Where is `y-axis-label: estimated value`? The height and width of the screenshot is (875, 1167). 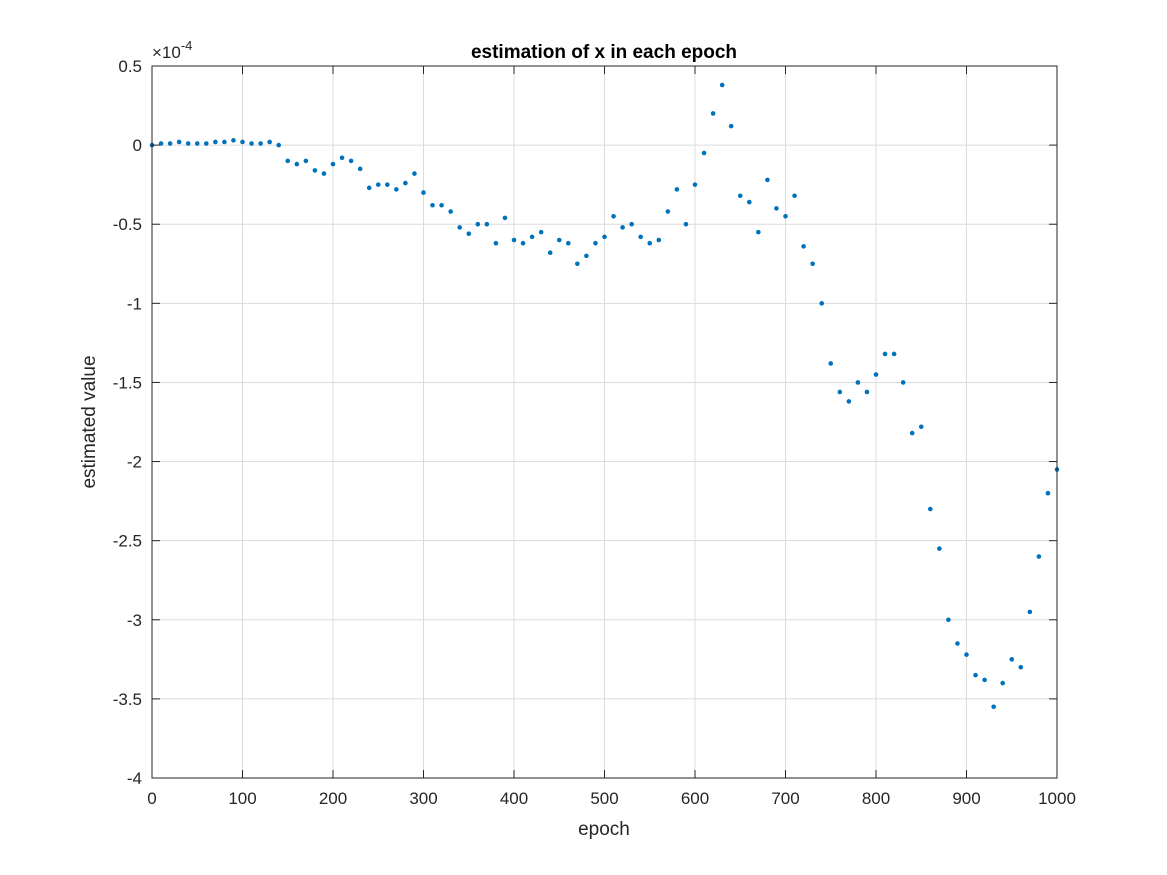 y-axis-label: estimated value is located at coordinates (89, 421).